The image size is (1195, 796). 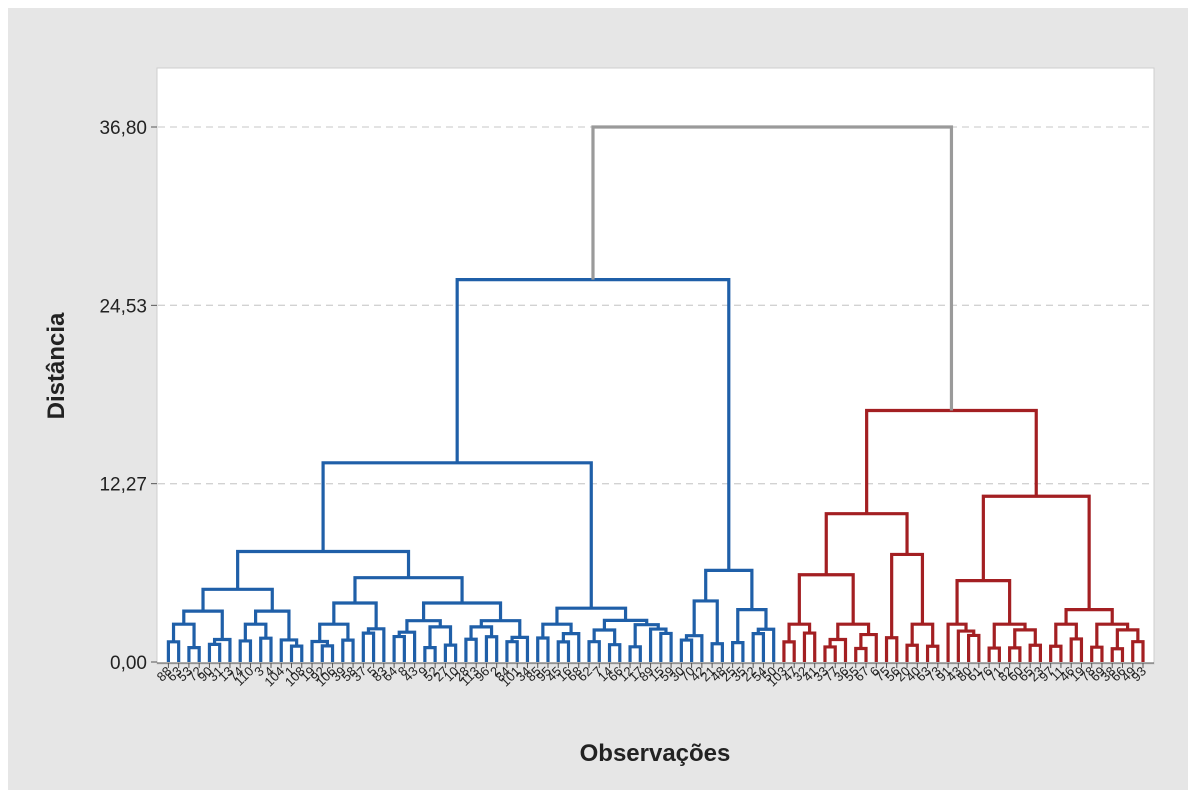 I want to click on dendrogram-link, so click(x=772, y=268).